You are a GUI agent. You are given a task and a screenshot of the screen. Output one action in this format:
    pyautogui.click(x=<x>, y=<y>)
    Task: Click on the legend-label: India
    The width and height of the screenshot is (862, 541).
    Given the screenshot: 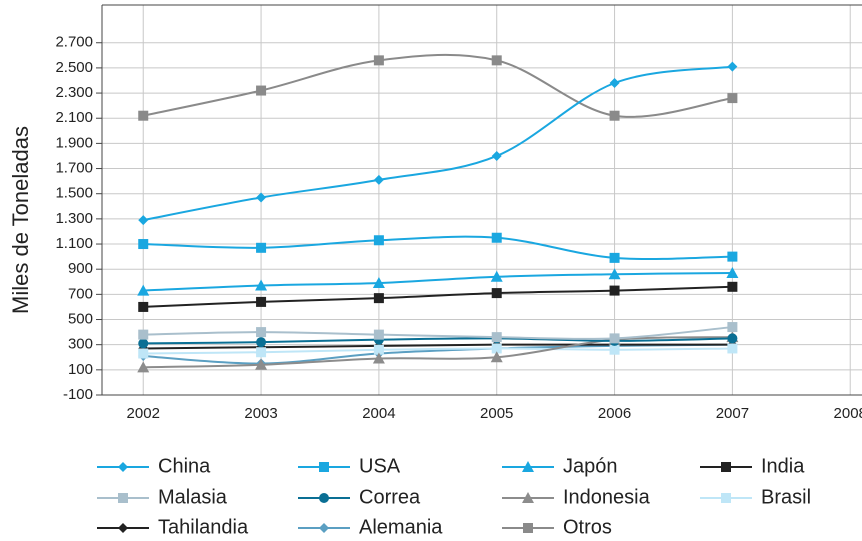 What is the action you would take?
    pyautogui.click(x=783, y=466)
    